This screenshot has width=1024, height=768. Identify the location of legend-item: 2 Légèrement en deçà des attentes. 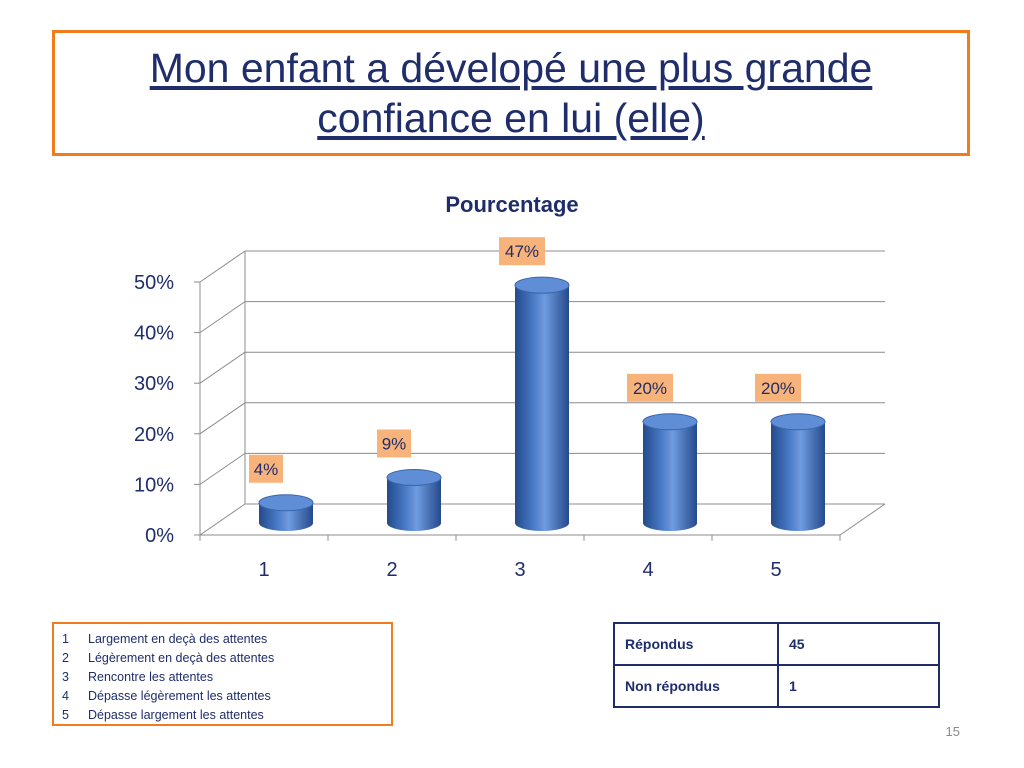
(222, 658).